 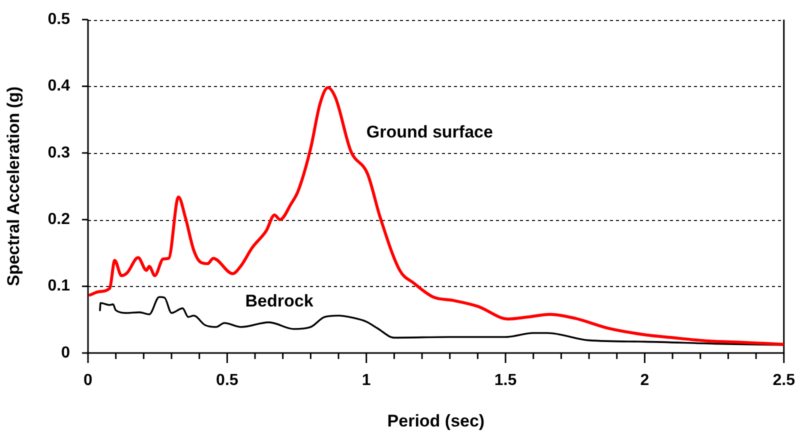 I want to click on series-label: Bedrock, so click(x=279, y=300).